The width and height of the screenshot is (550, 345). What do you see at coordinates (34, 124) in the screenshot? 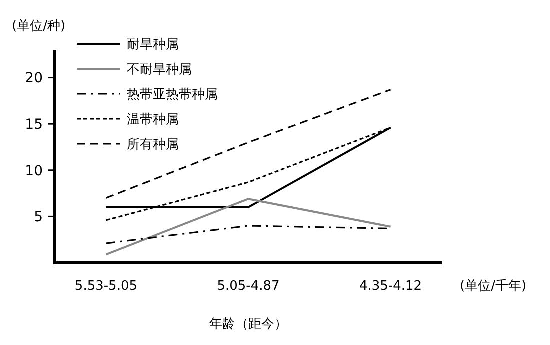
I see `y-tick-label: 15` at bounding box center [34, 124].